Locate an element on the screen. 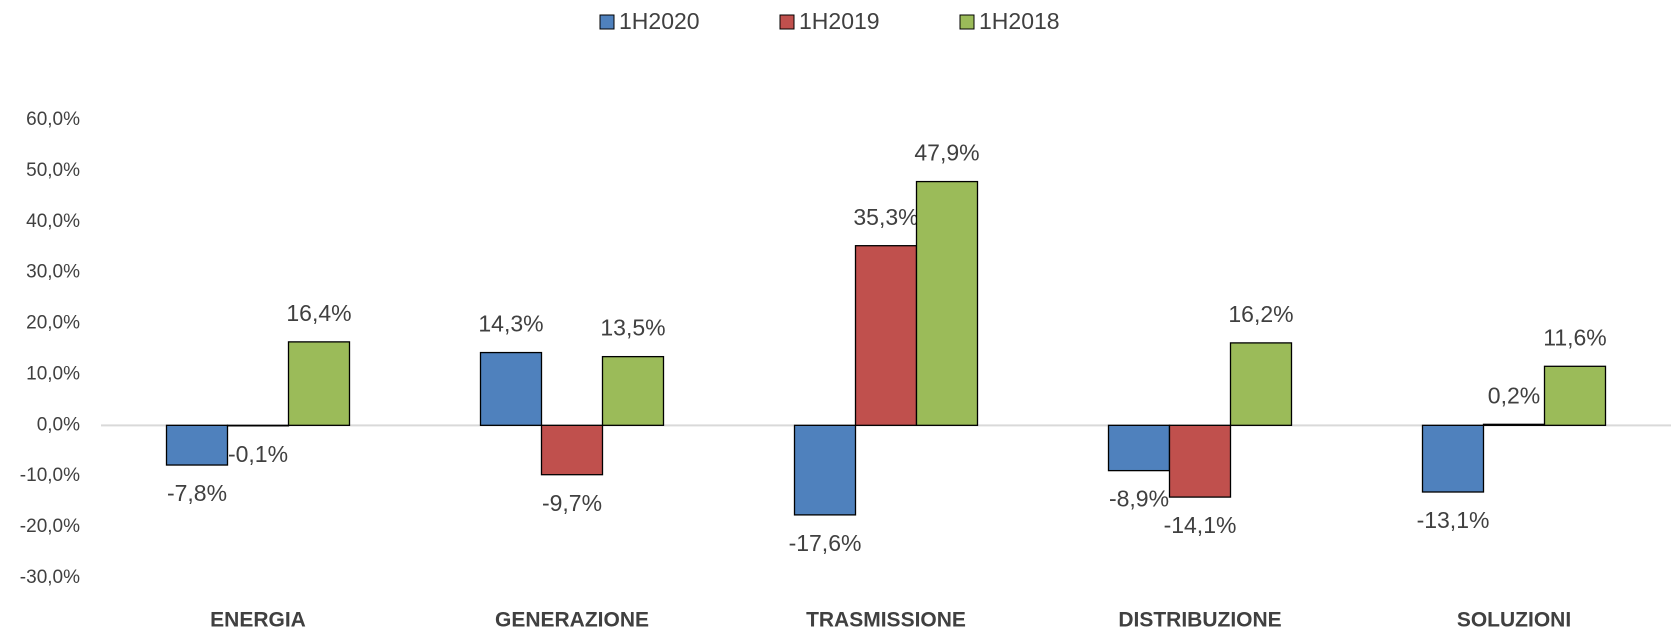  x-tick-label: TRASMISSIONE is located at coordinates (886, 620).